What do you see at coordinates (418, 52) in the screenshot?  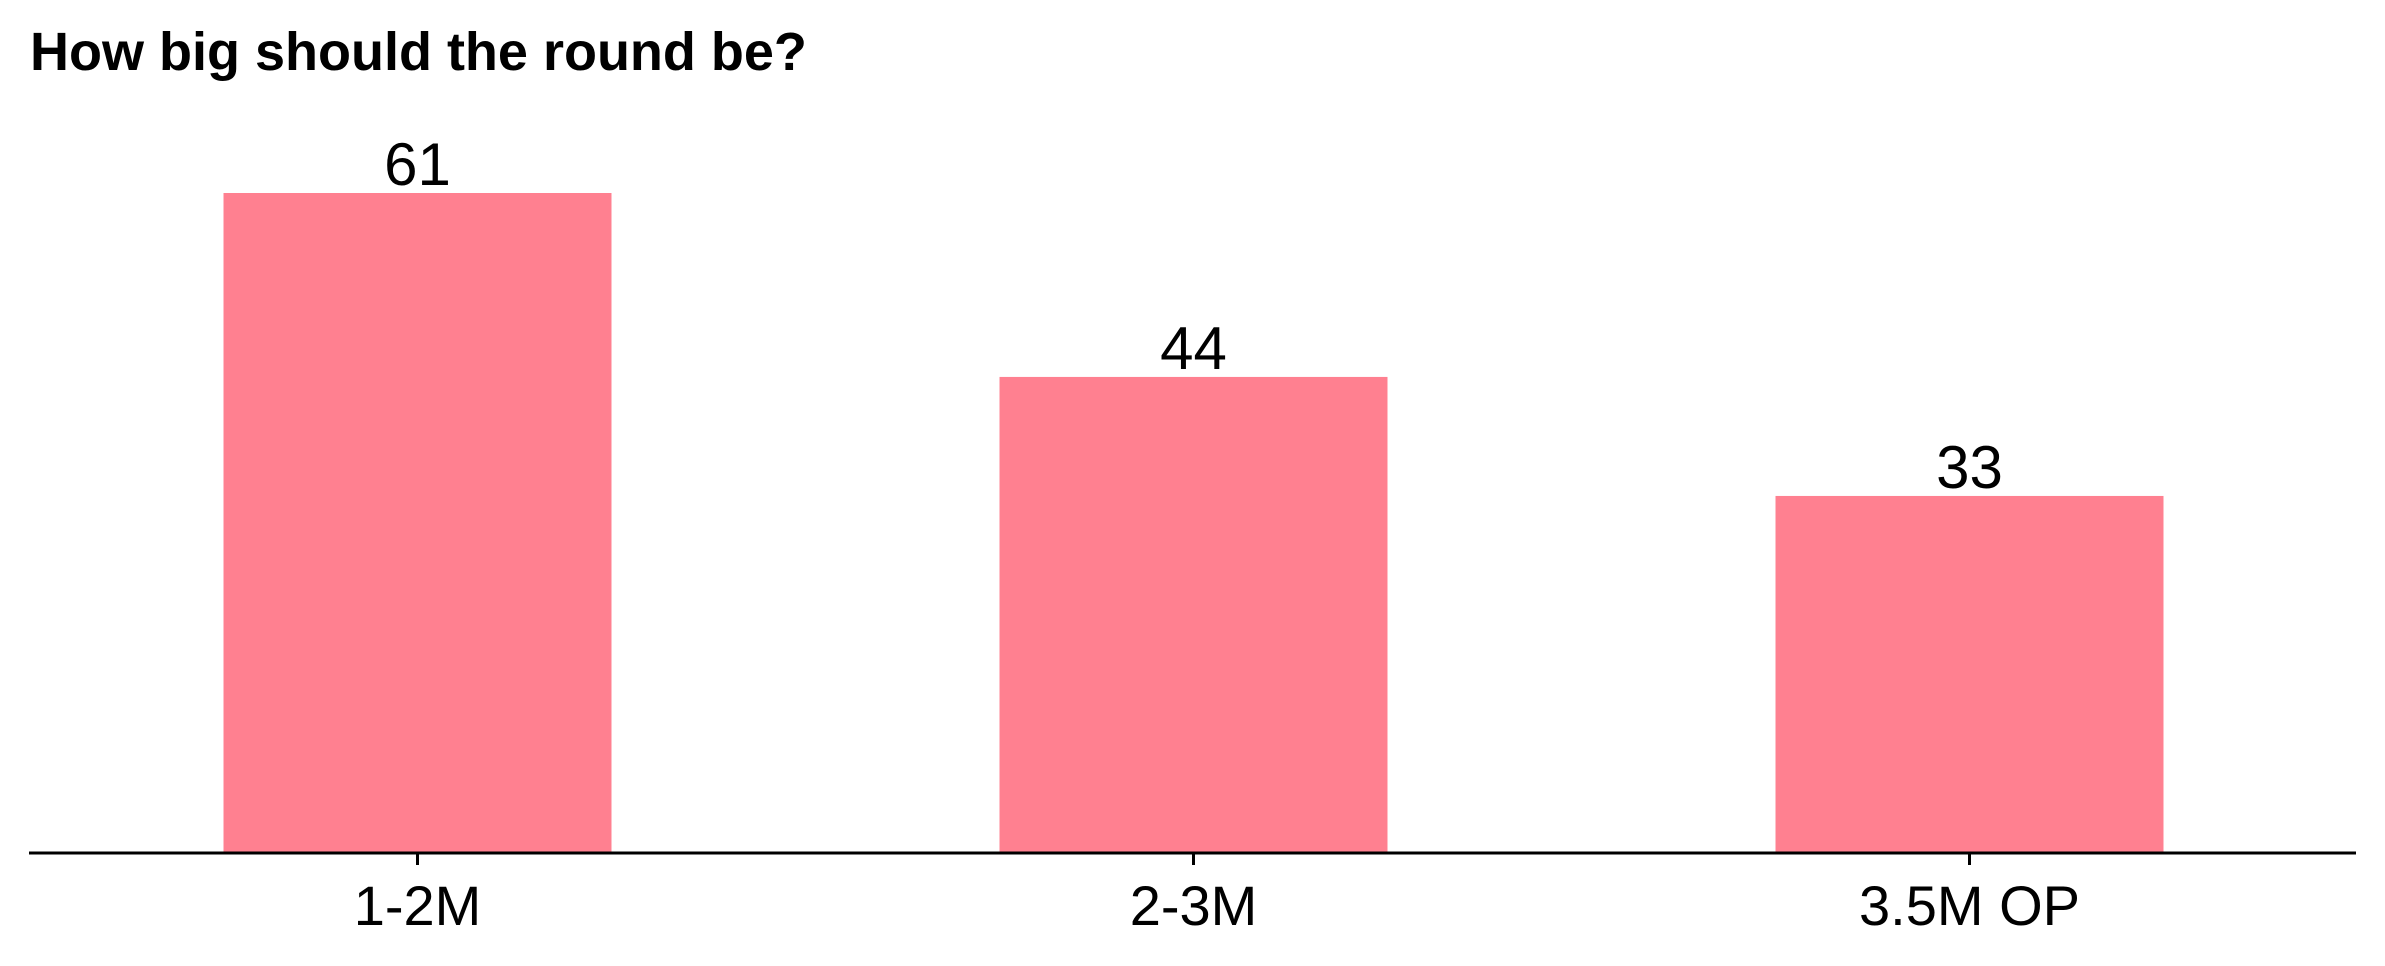 I see `chart-title: How big should the round be?` at bounding box center [418, 52].